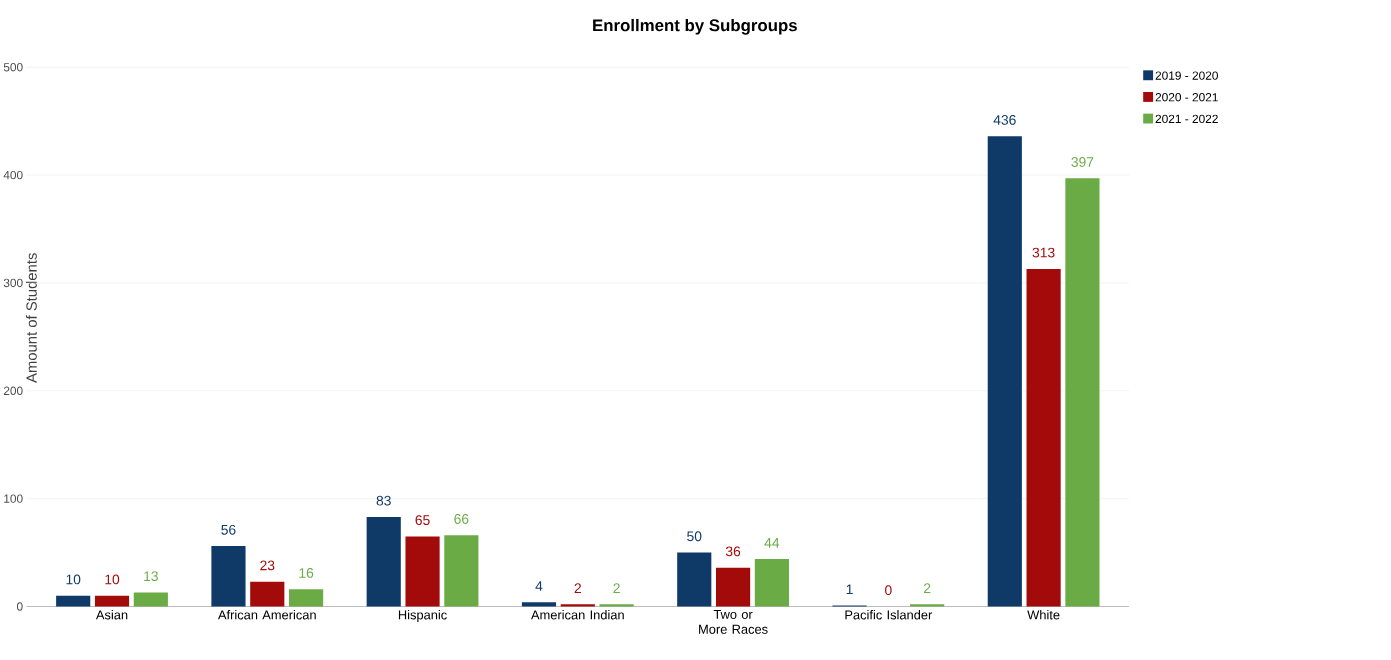  What do you see at coordinates (1082, 161) in the screenshot?
I see `data-label: 397` at bounding box center [1082, 161].